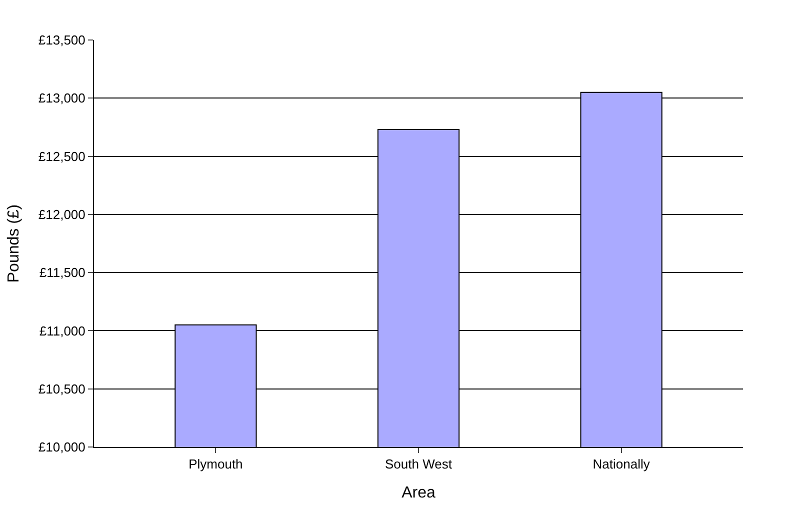  I want to click on y-tick-label: £13,000, so click(62, 98).